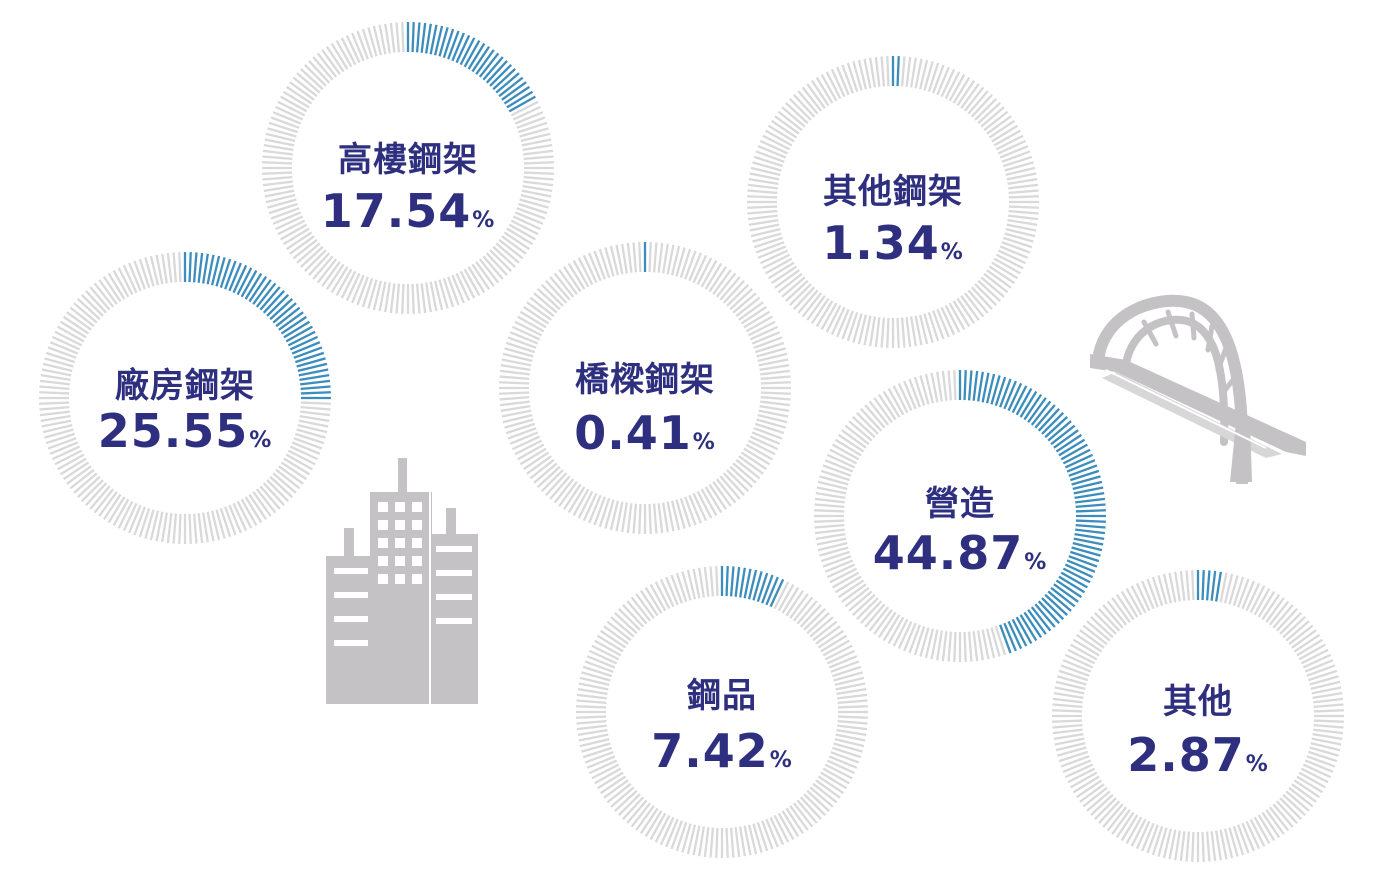  What do you see at coordinates (960, 504) in the screenshot?
I see `gauge-label: 營造` at bounding box center [960, 504].